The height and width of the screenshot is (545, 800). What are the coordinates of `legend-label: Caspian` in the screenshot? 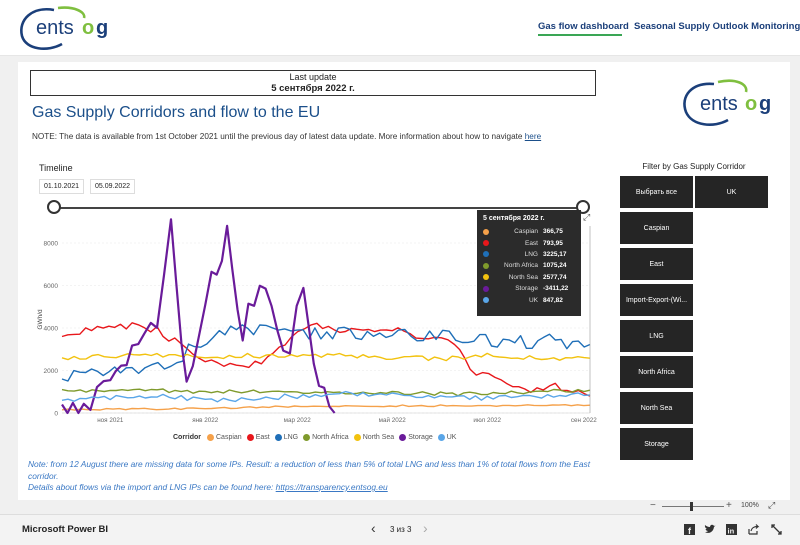 It's located at (229, 437).